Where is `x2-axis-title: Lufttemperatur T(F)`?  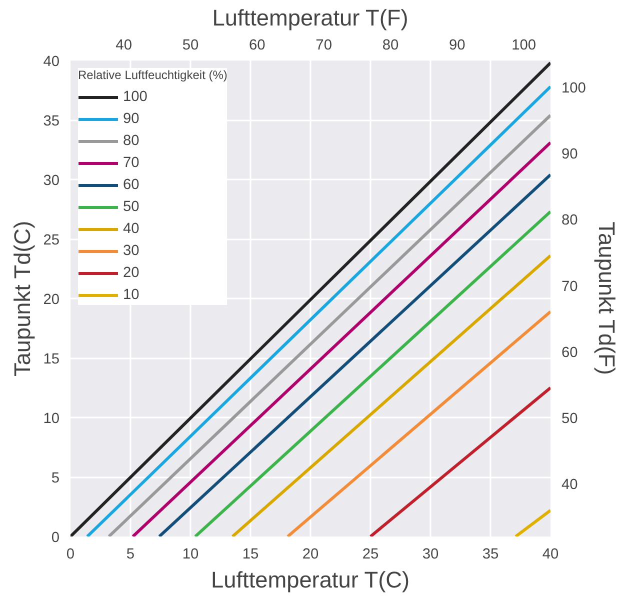 x2-axis-title: Lufttemperatur T(F) is located at coordinates (310, 17).